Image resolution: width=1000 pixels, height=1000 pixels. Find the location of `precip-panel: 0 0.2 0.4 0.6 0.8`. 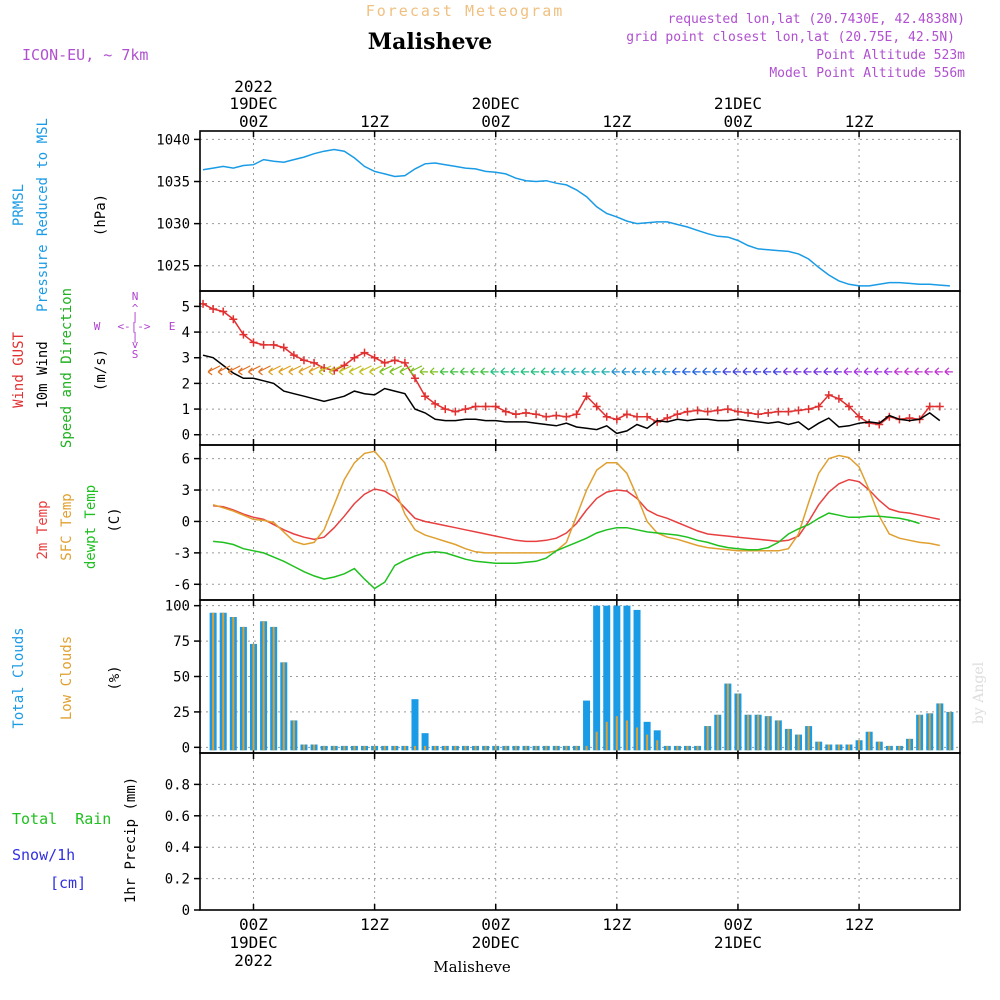

precip-panel: 0 0.2 0.4 0.6 0.8 is located at coordinates (563, 835).